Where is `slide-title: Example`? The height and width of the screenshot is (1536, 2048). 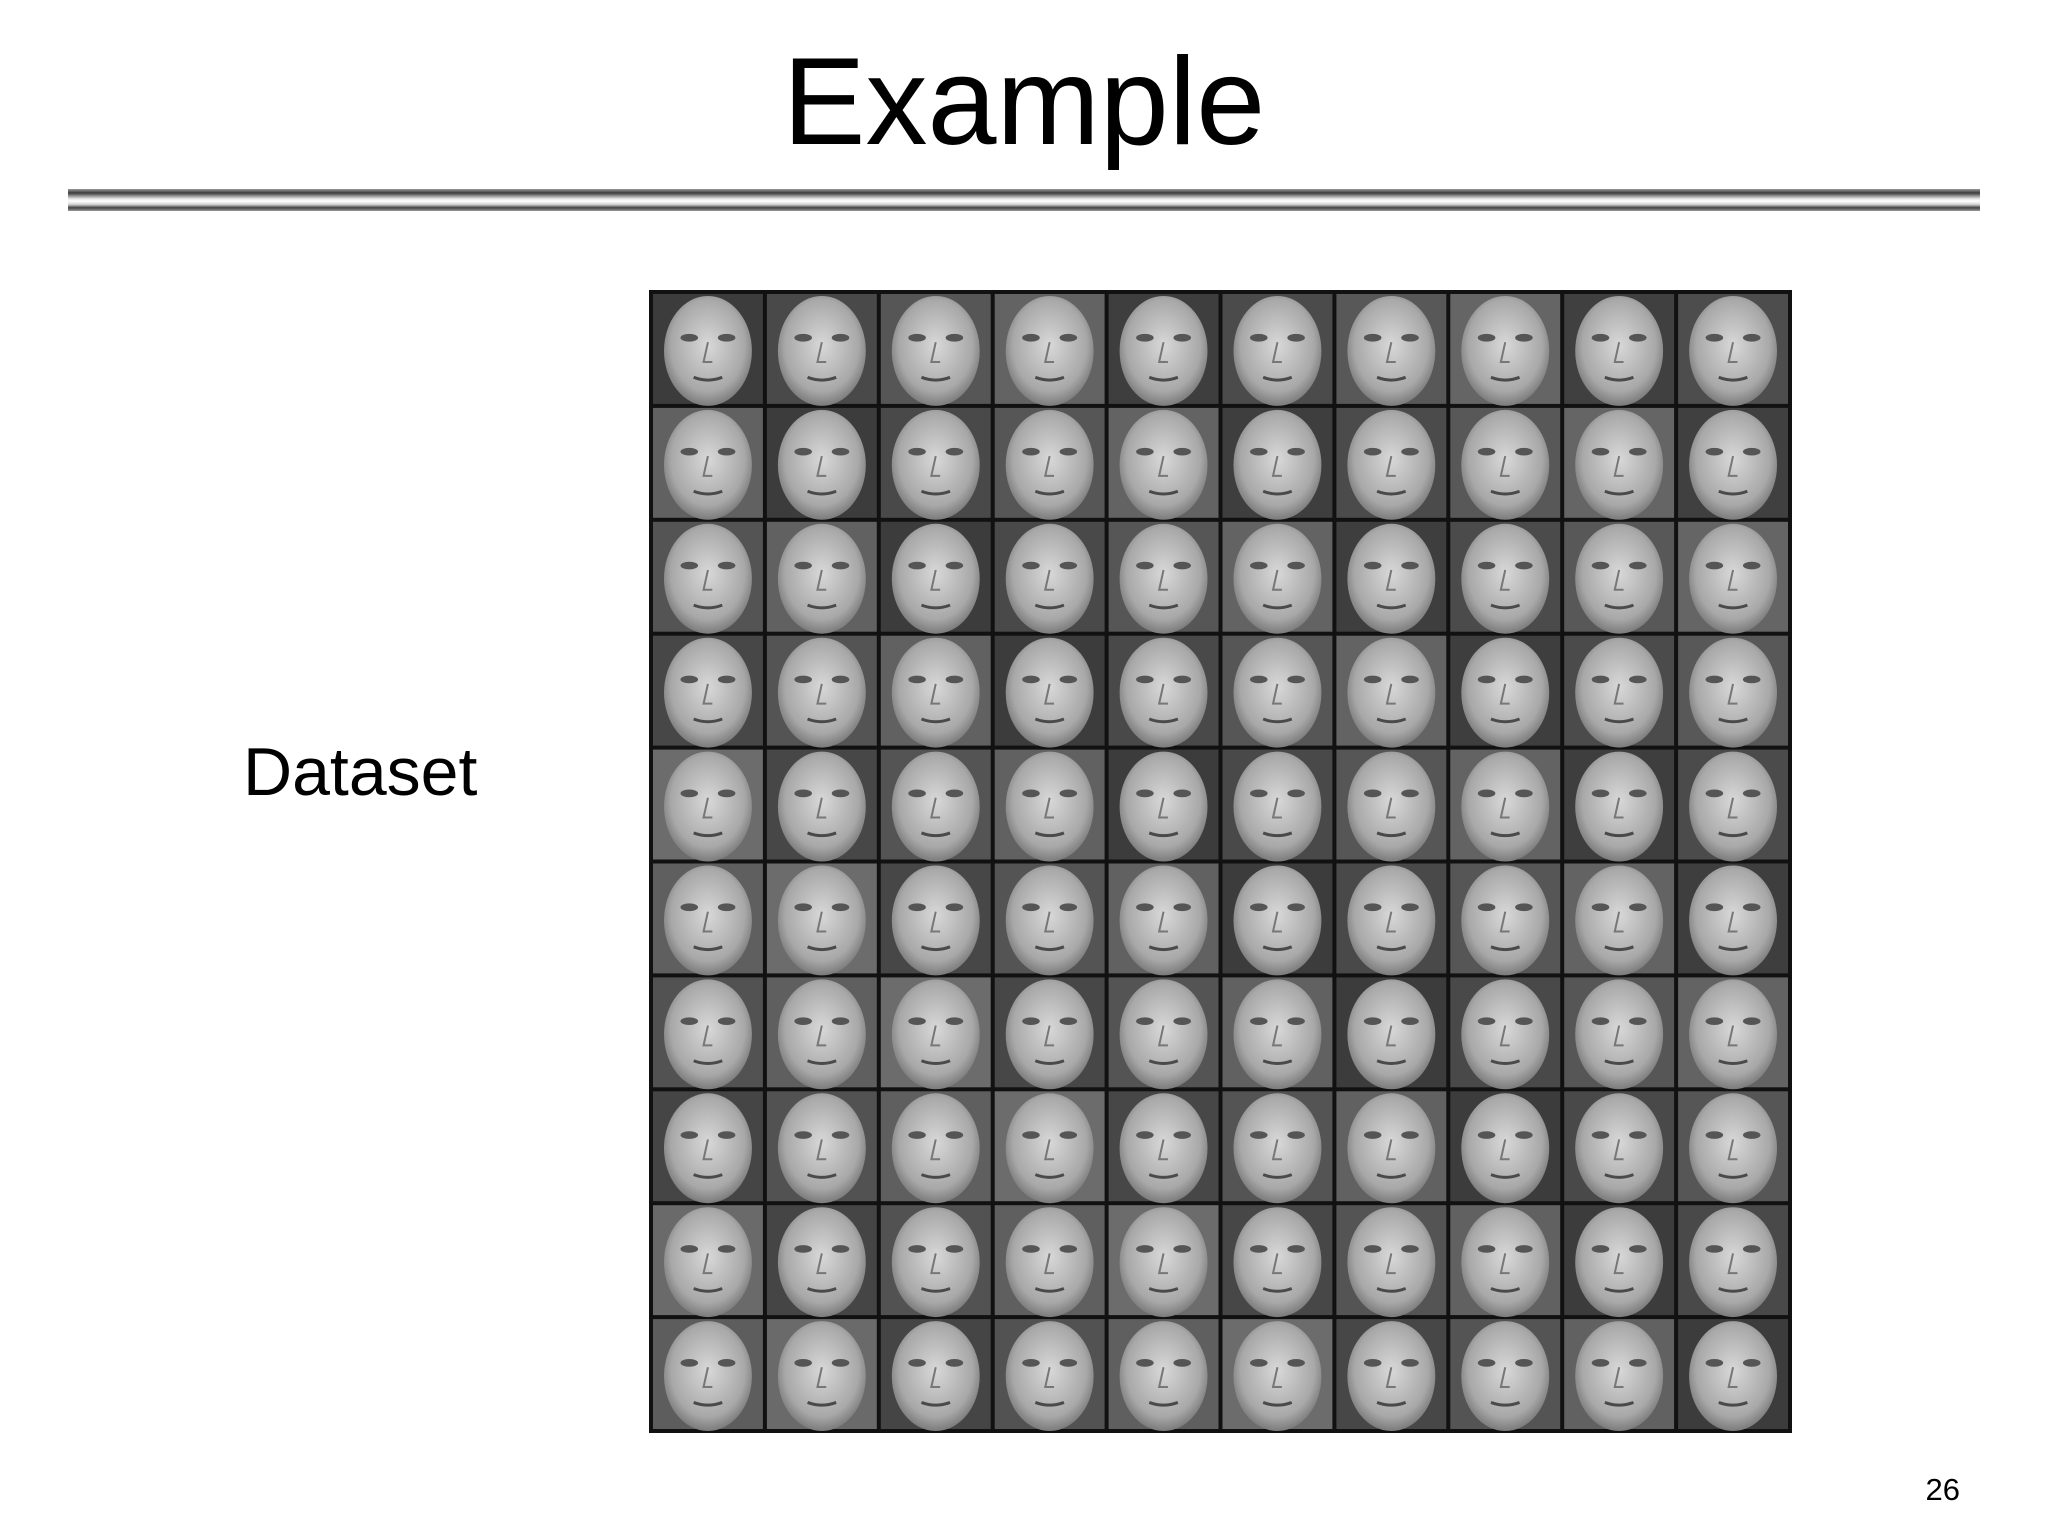
slide-title: Example is located at coordinates (1024, 102).